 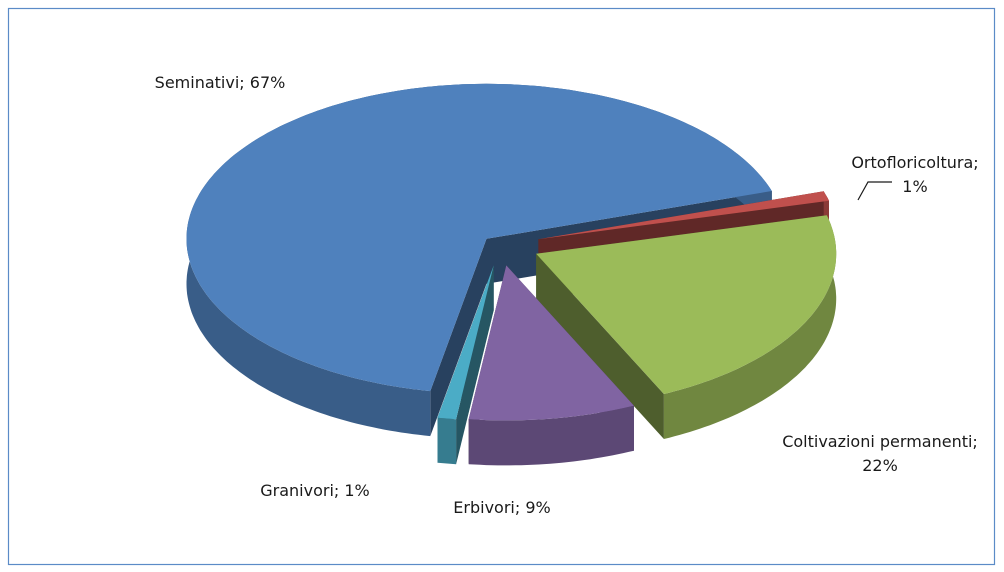 I want to click on data-label-line: Ortofloricoltura;, so click(x=914, y=162).